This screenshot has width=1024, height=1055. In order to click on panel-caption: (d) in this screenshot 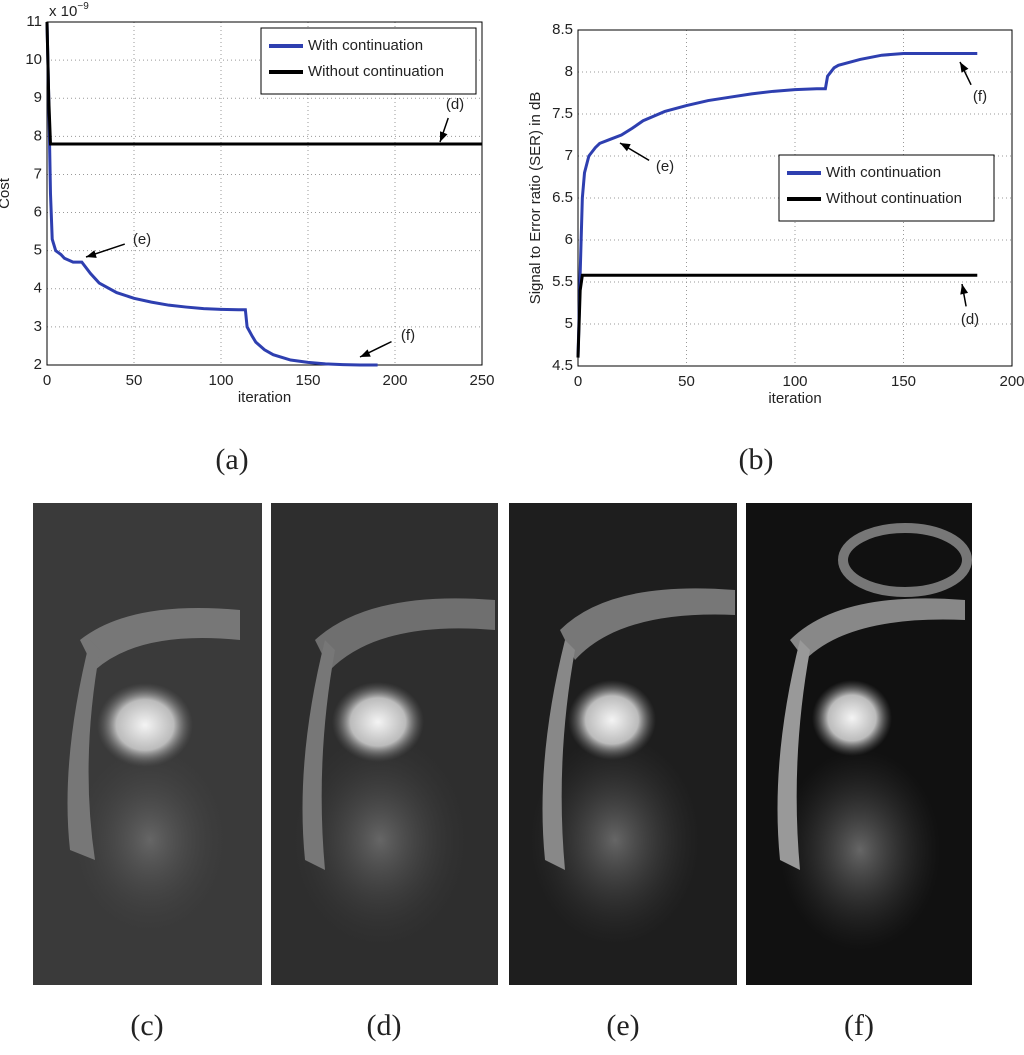, I will do `click(384, 1025)`.